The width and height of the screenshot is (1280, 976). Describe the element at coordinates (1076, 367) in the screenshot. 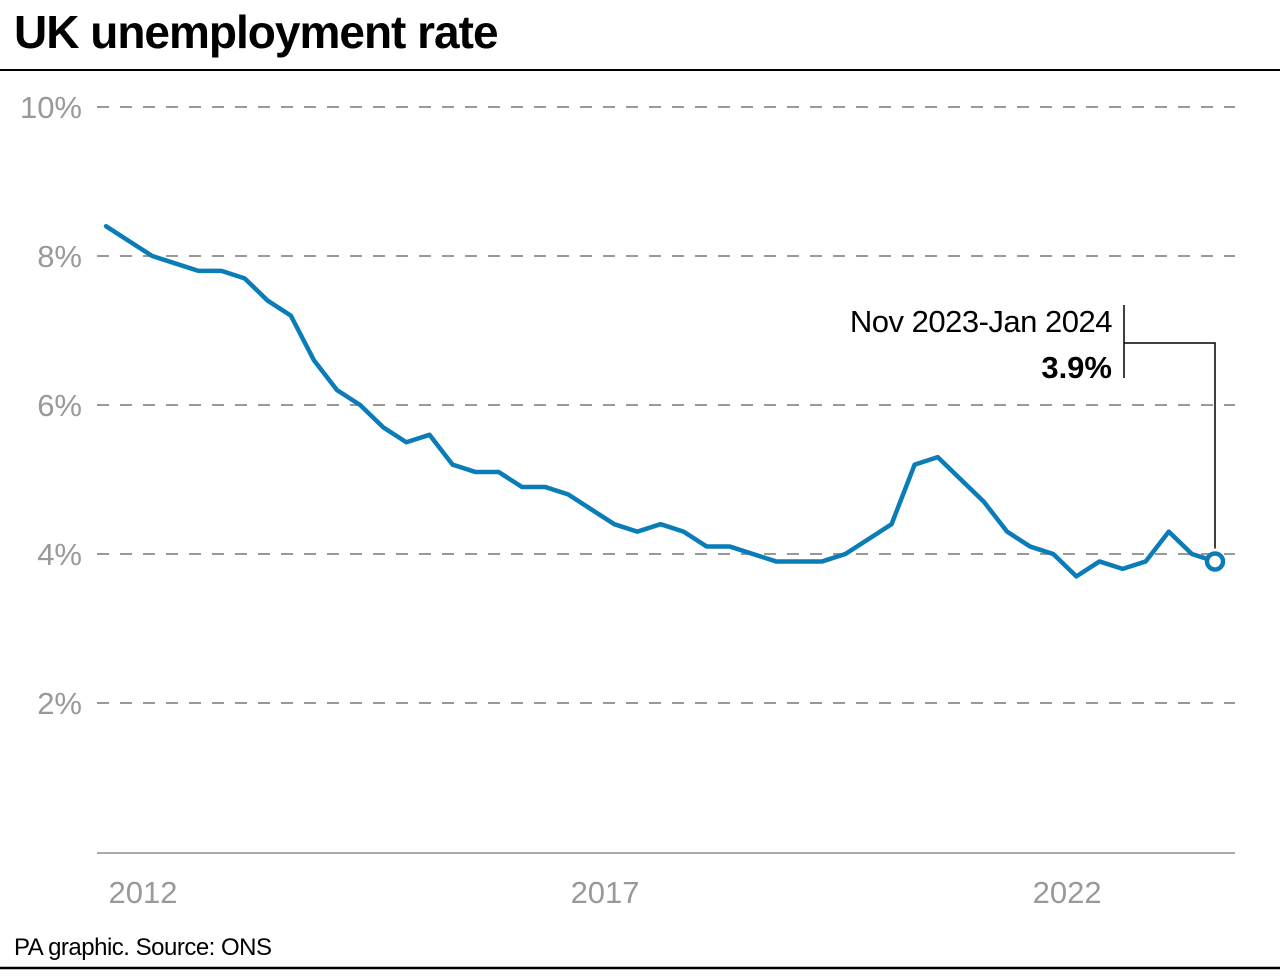

I see `annotation-value: 3.9%` at that location.